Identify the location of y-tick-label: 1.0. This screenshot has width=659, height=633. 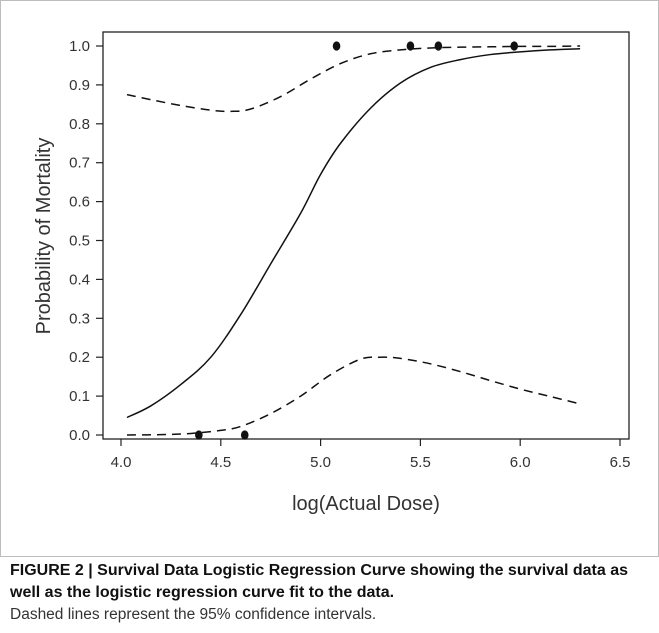
(79, 46).